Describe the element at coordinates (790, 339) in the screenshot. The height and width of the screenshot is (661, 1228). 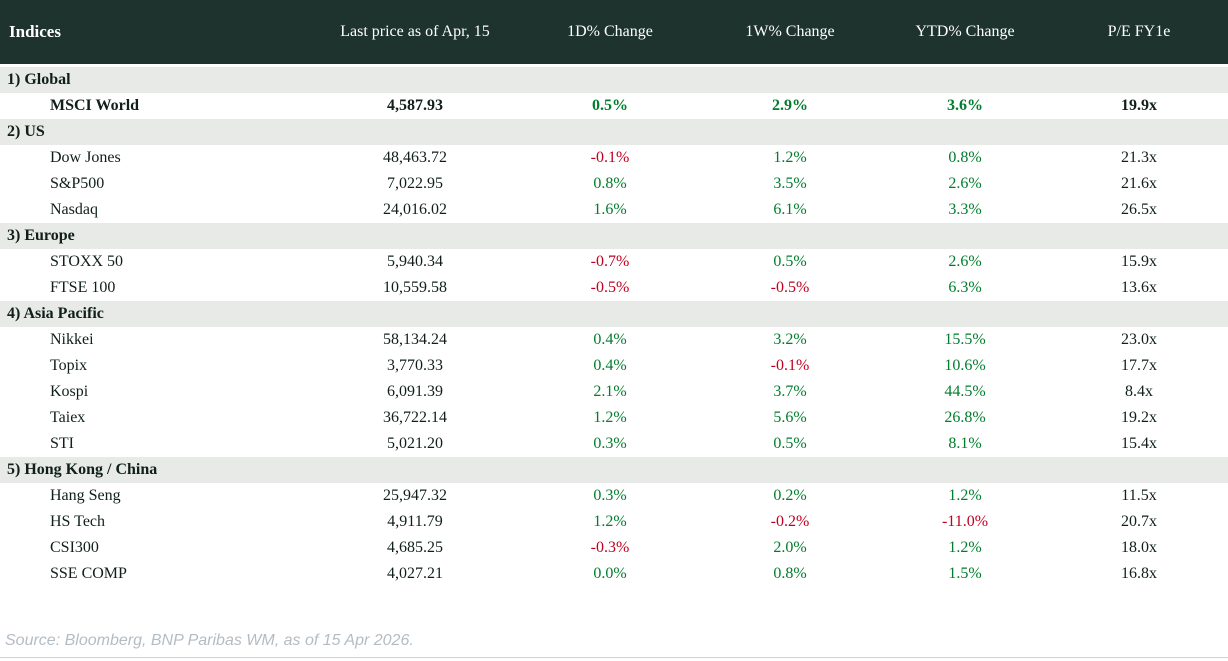
I see `1w-change: 3.2%` at that location.